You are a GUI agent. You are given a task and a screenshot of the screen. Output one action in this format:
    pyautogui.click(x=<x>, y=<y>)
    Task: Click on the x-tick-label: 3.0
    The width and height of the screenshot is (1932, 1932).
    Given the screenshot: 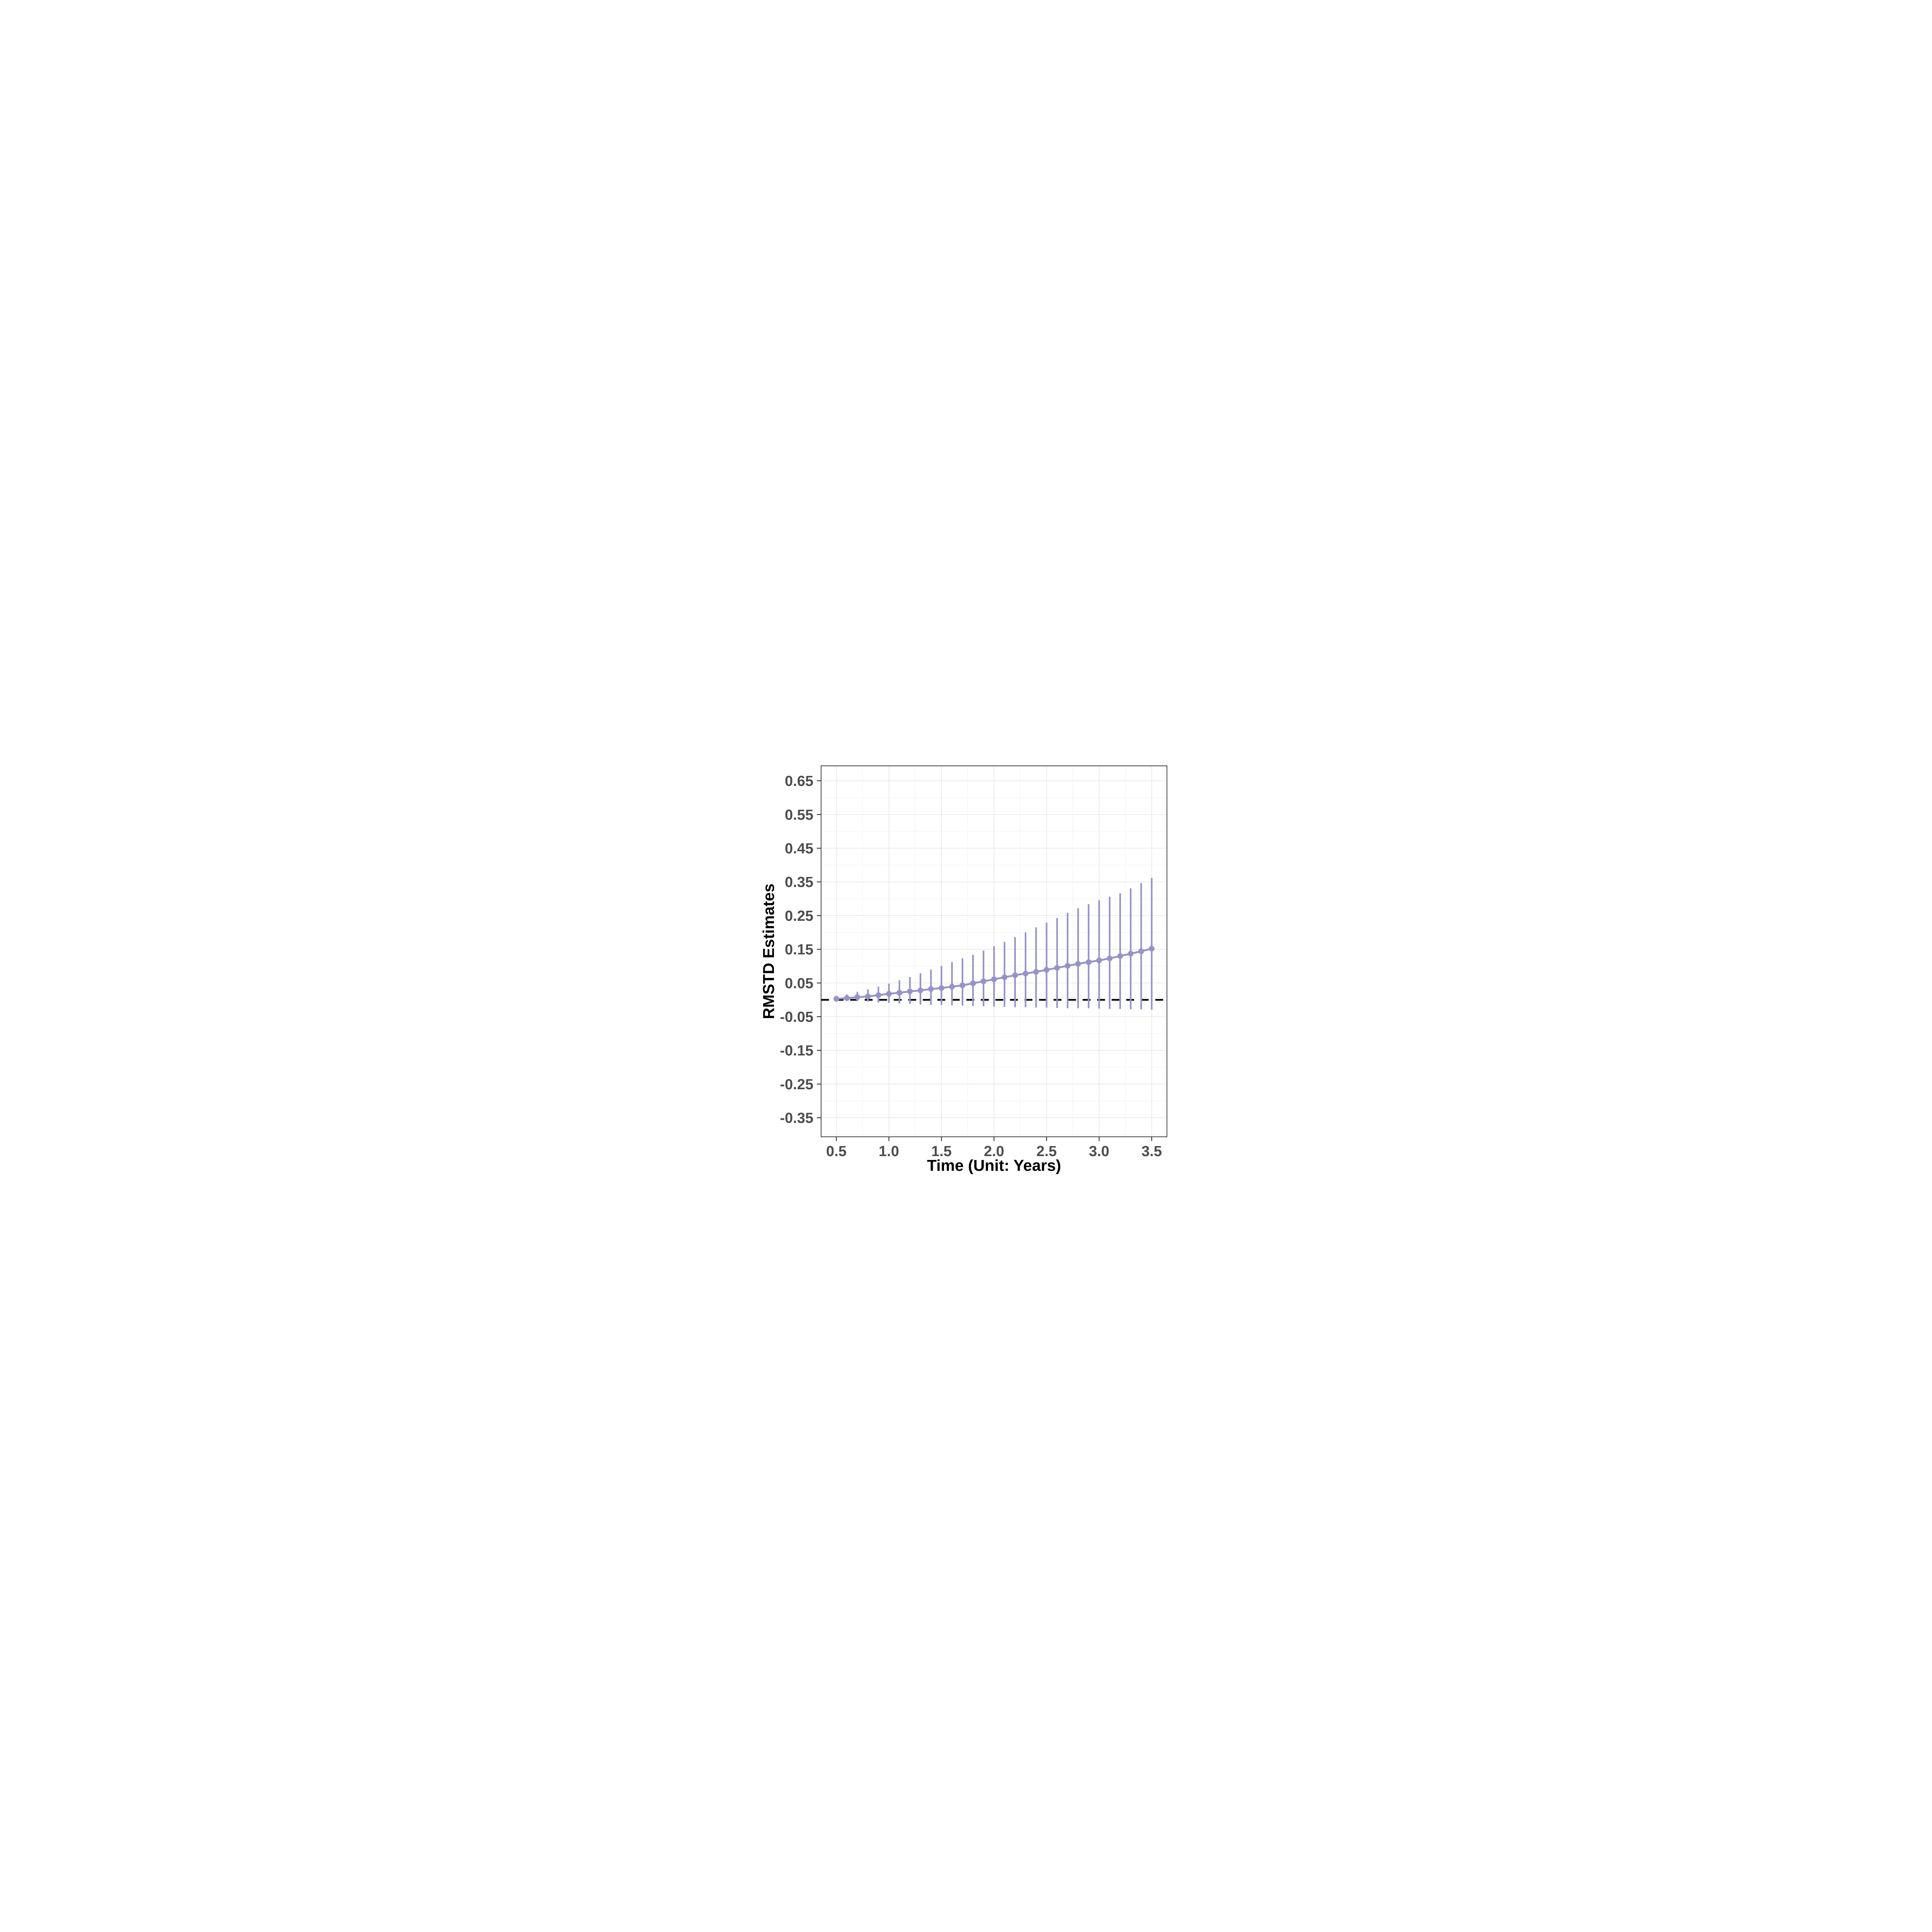 What is the action you would take?
    pyautogui.click(x=1099, y=1151)
    